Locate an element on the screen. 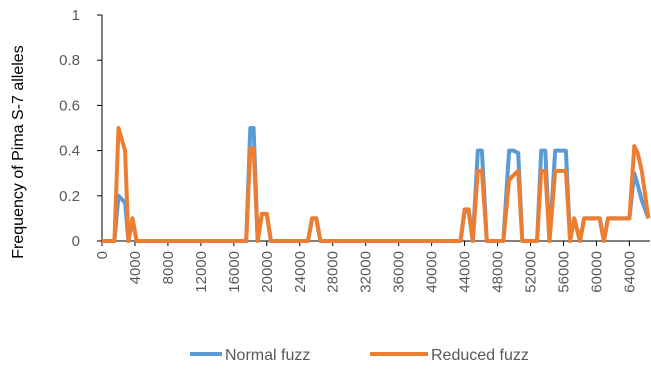 The height and width of the screenshot is (371, 651). y-tick-label: 1 is located at coordinates (76, 15).